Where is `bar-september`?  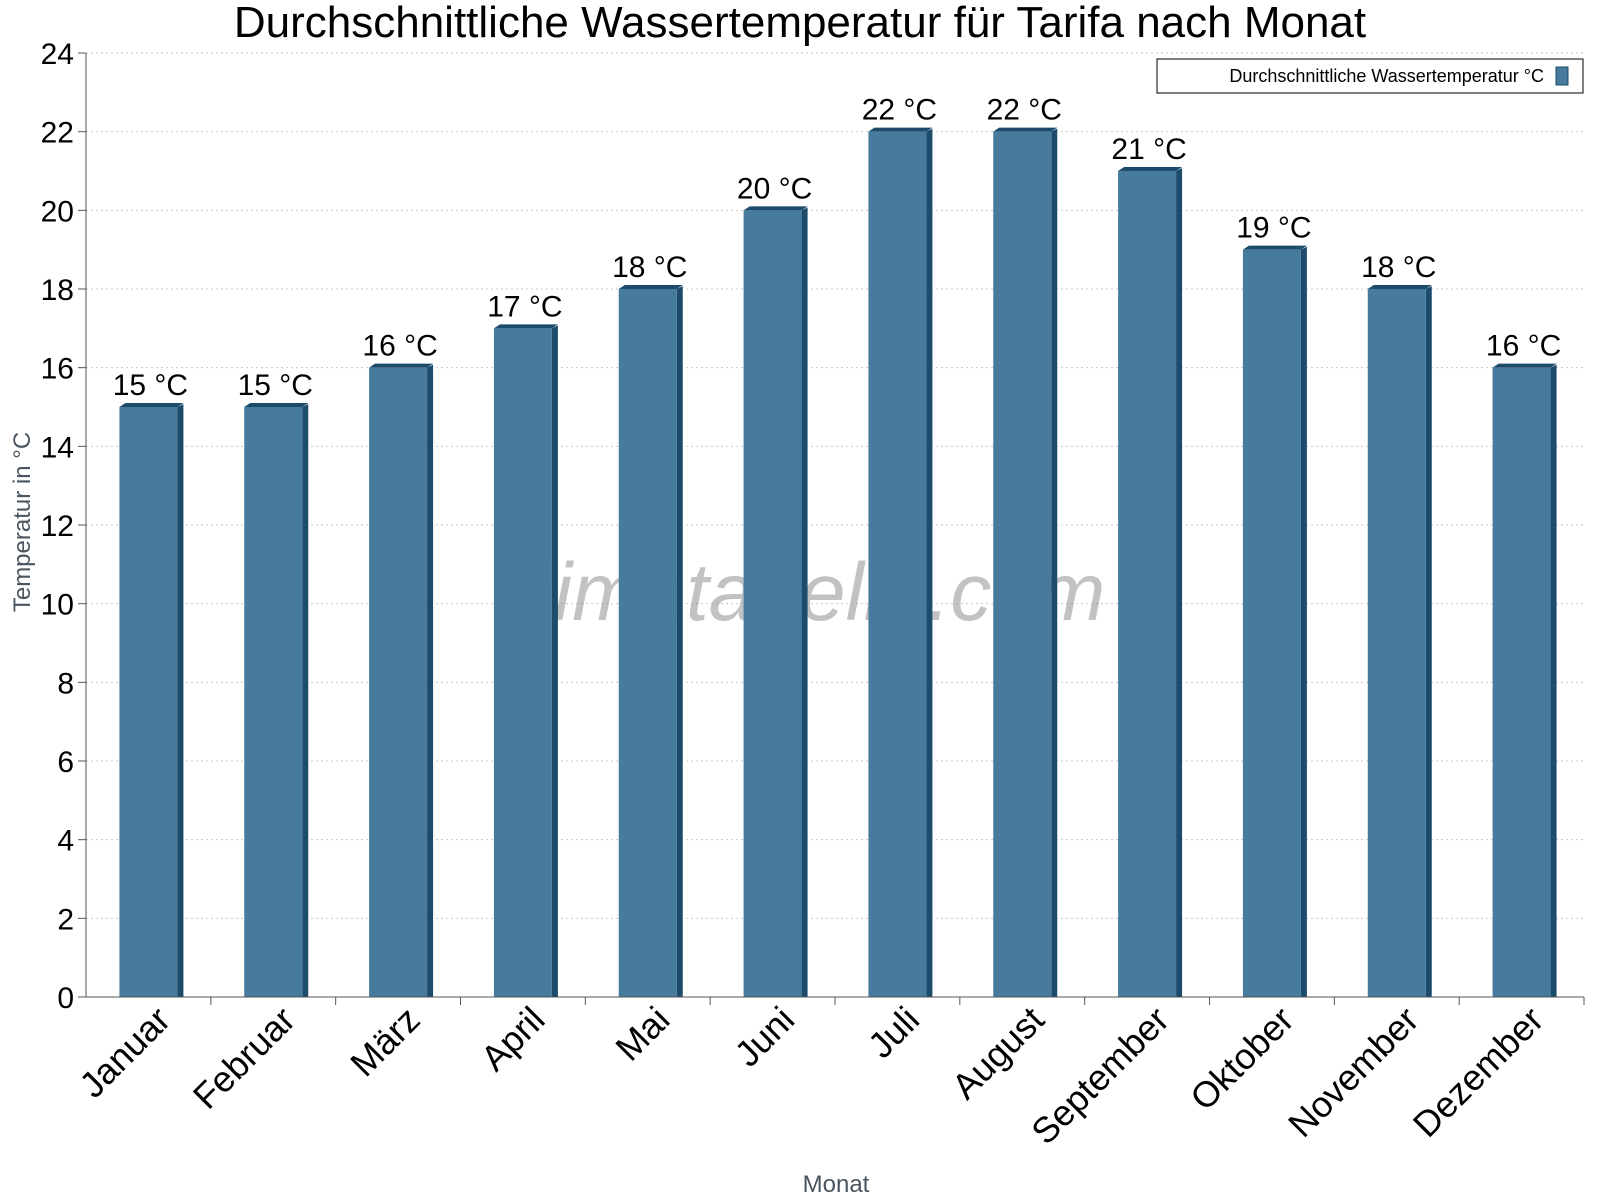 bar-september is located at coordinates (1150, 582).